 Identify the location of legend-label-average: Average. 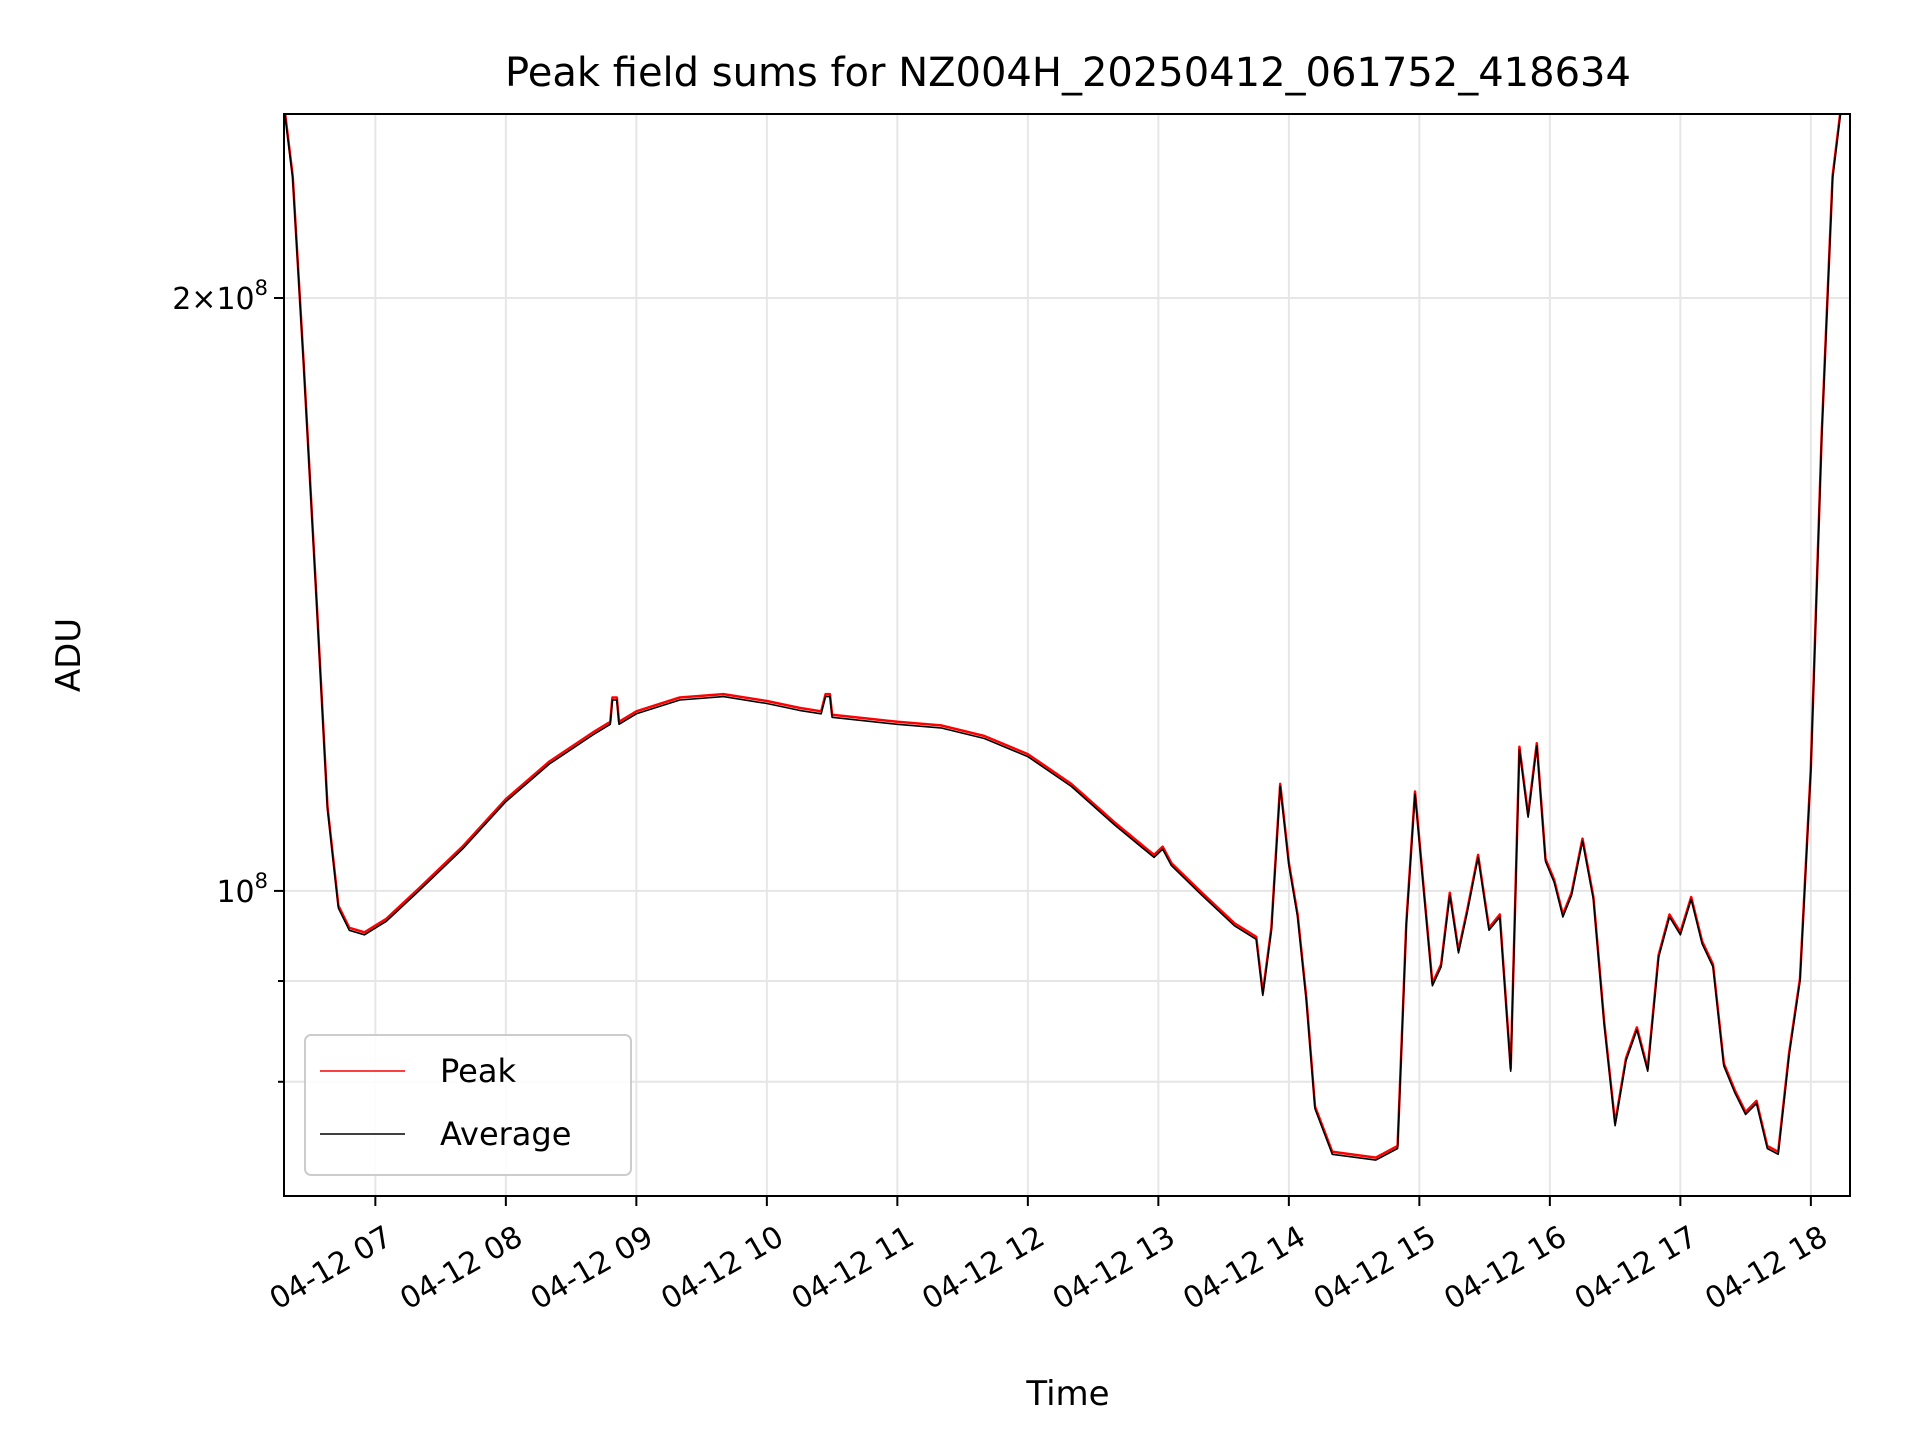
(505, 1134).